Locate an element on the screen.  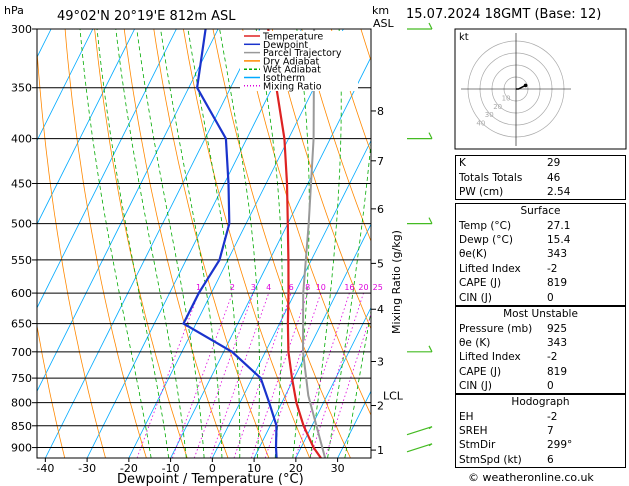
series-dewpoint is located at coordinates (230, 243).